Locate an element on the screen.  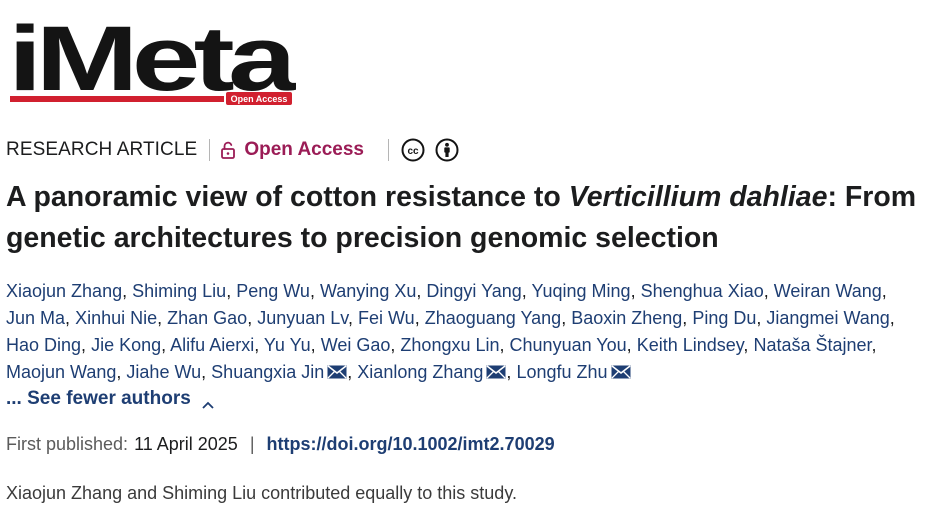
author-item: Shiming Liu, is located at coordinates (181, 291).